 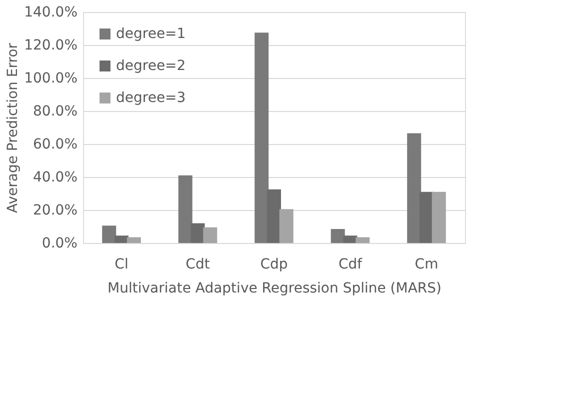 I want to click on x-tick-label: Cdf, so click(x=351, y=264).